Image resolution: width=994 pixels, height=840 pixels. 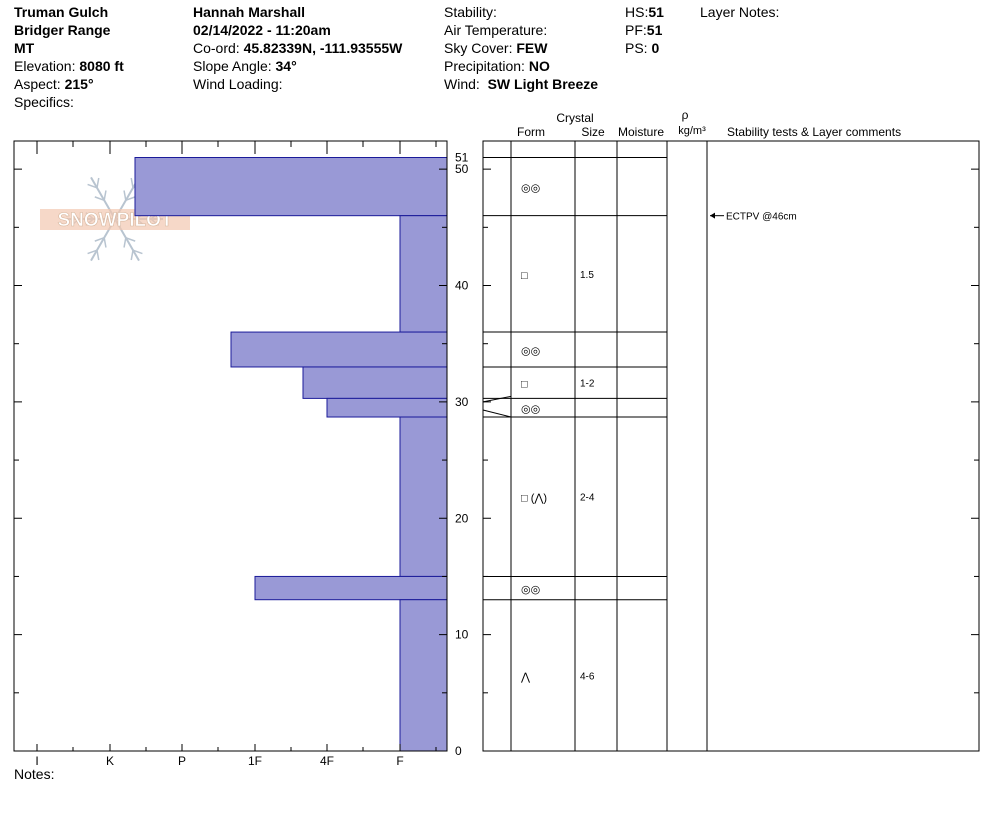 What do you see at coordinates (587, 275) in the screenshot?
I see `crystal-size-value: 1.5` at bounding box center [587, 275].